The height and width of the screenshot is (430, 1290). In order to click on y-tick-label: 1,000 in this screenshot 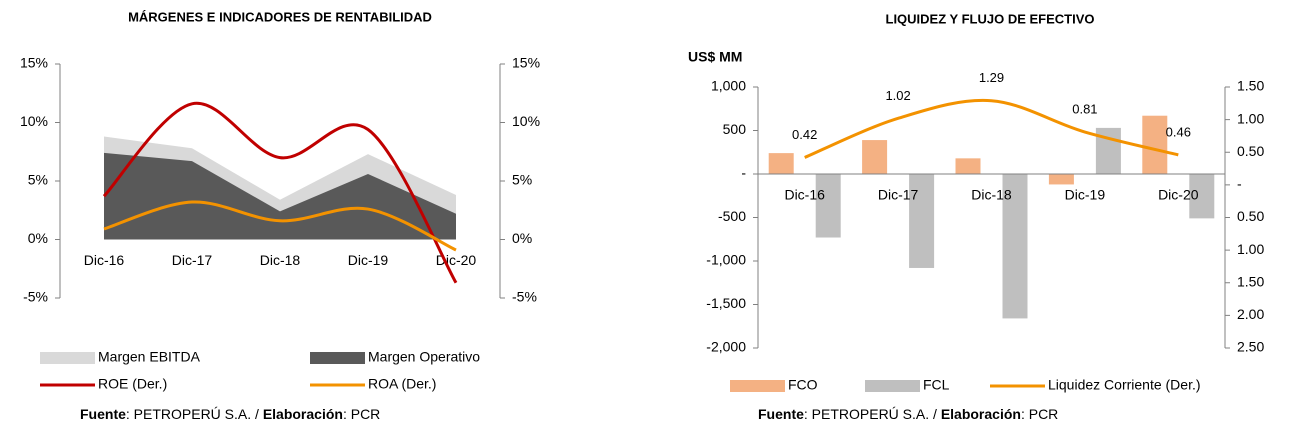, I will do `click(728, 86)`.